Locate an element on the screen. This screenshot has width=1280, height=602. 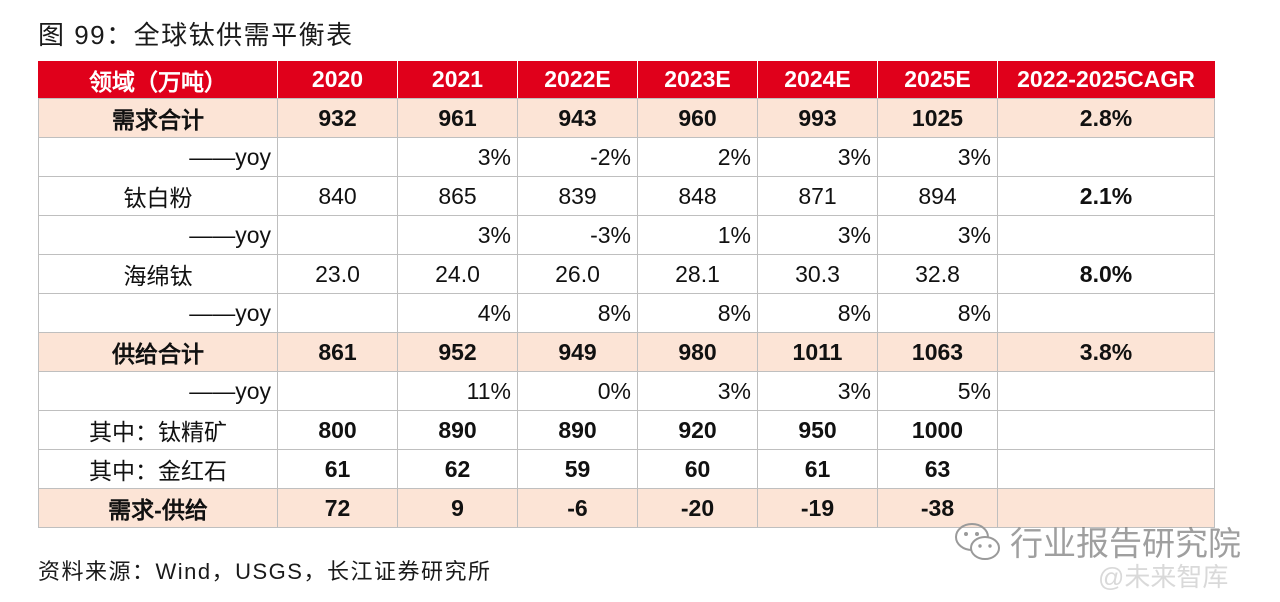
value-cell: 9 is located at coordinates (457, 508).